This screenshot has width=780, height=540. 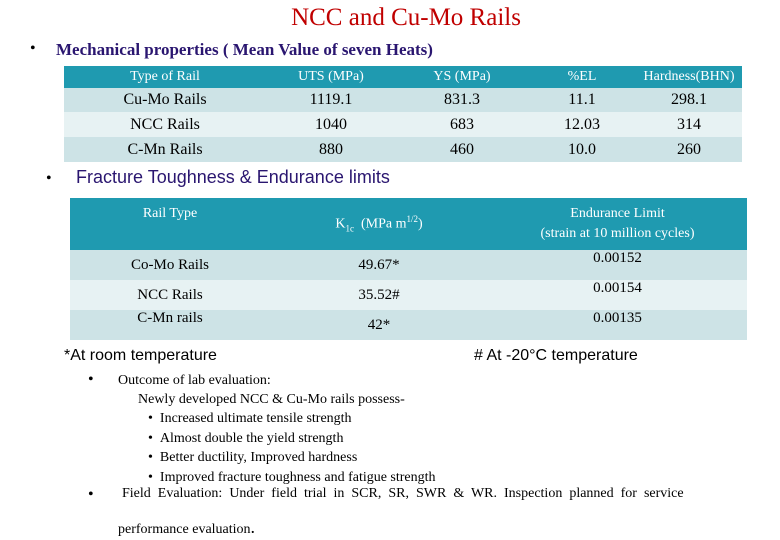 What do you see at coordinates (379, 295) in the screenshot?
I see `table-cell: 35.52#` at bounding box center [379, 295].